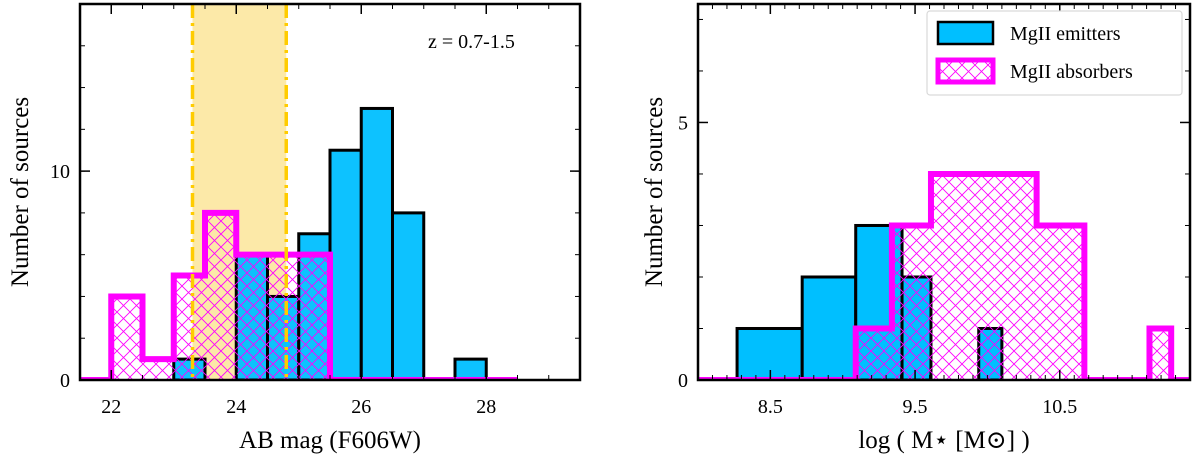 The height and width of the screenshot is (470, 1200). Describe the element at coordinates (111, 407) in the screenshot. I see `left-x-tick-label: 22` at that location.